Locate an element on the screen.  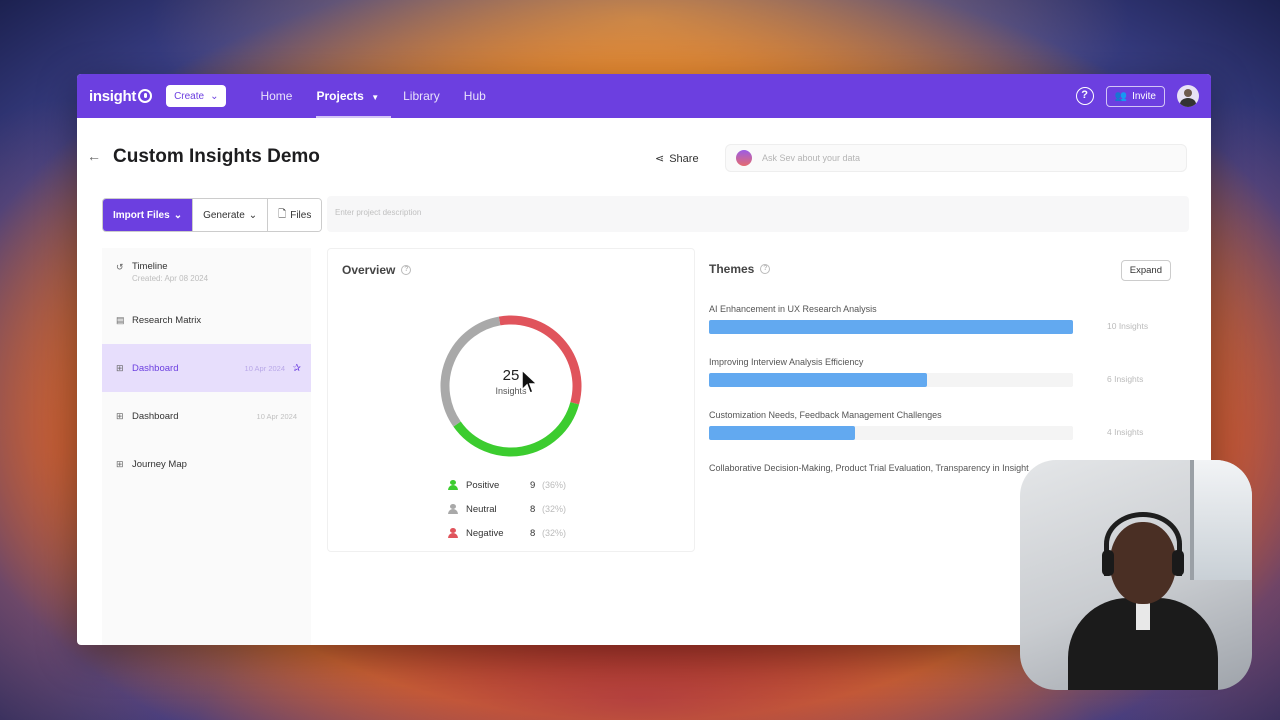
overview-title: Overview ? is located at coordinates (377, 270).